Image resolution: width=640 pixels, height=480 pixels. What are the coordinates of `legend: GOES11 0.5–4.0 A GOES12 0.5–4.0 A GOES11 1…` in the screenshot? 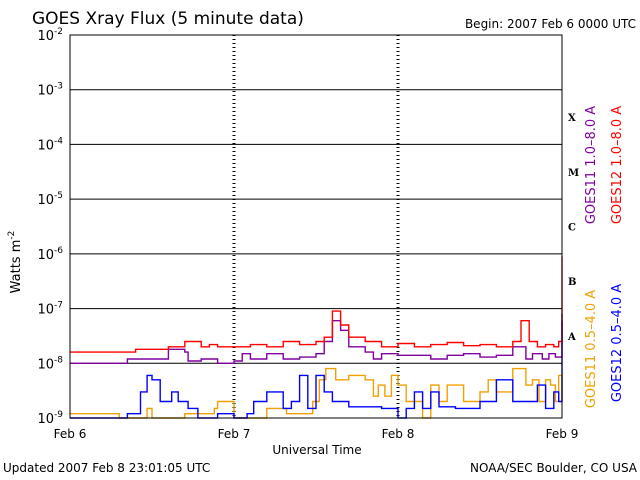 It's located at (604, 257).